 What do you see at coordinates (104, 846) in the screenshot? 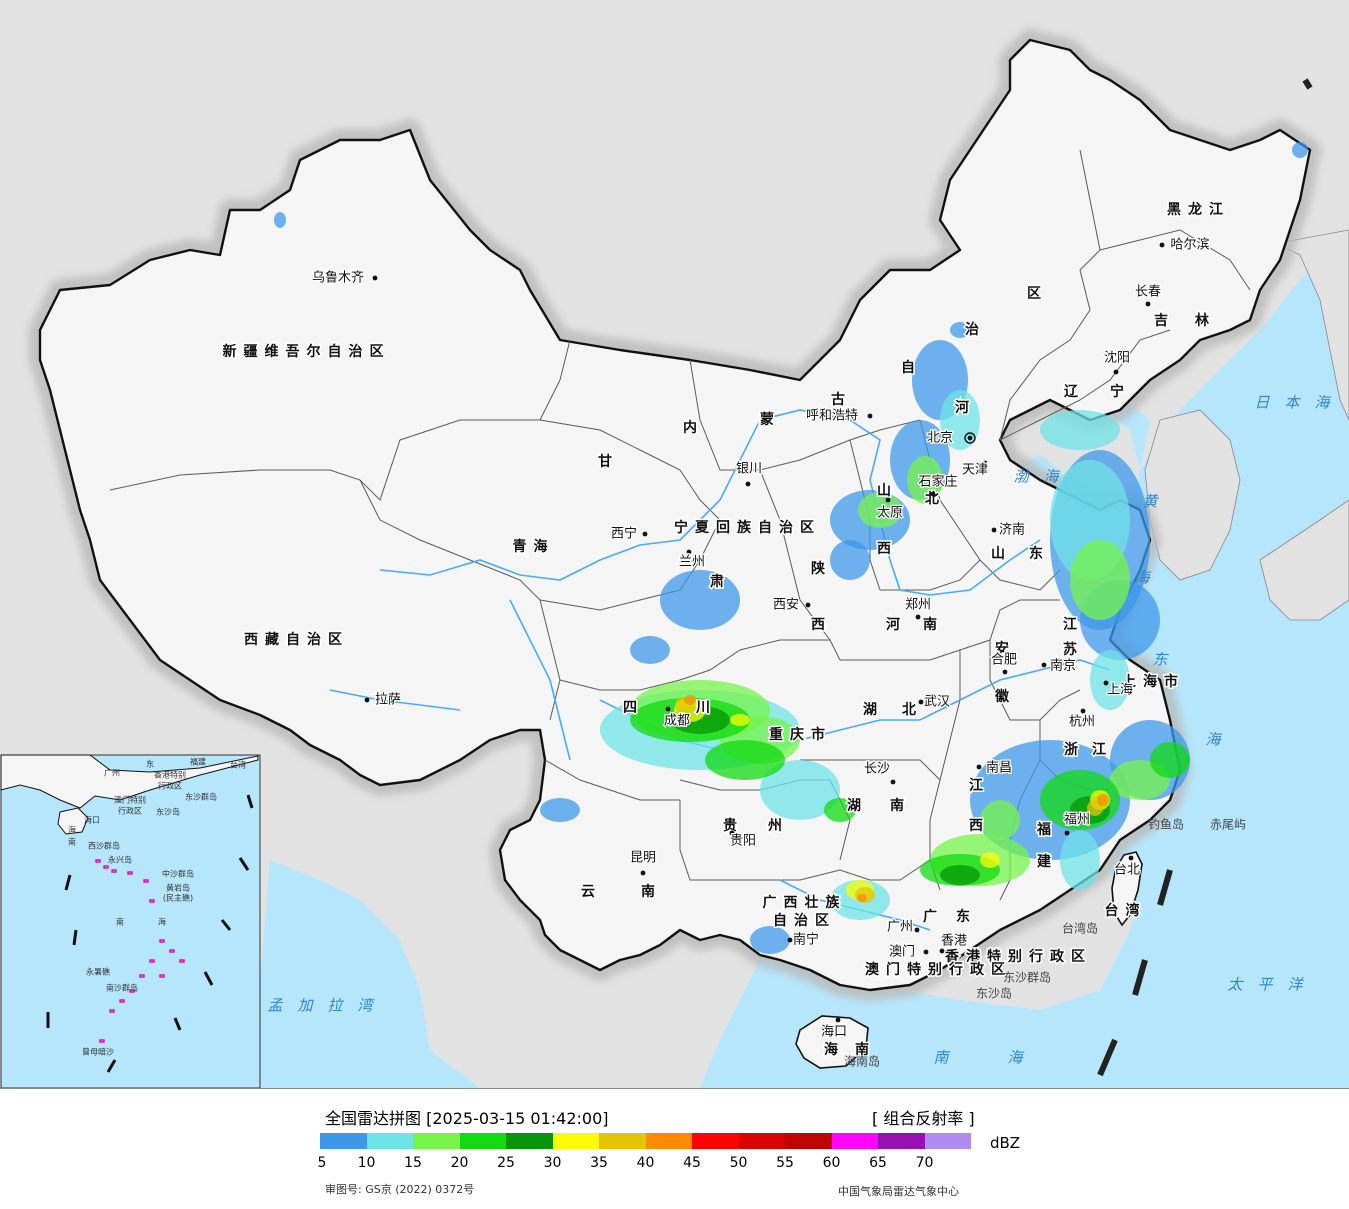
I see `inset-label: 西沙群岛` at bounding box center [104, 846].